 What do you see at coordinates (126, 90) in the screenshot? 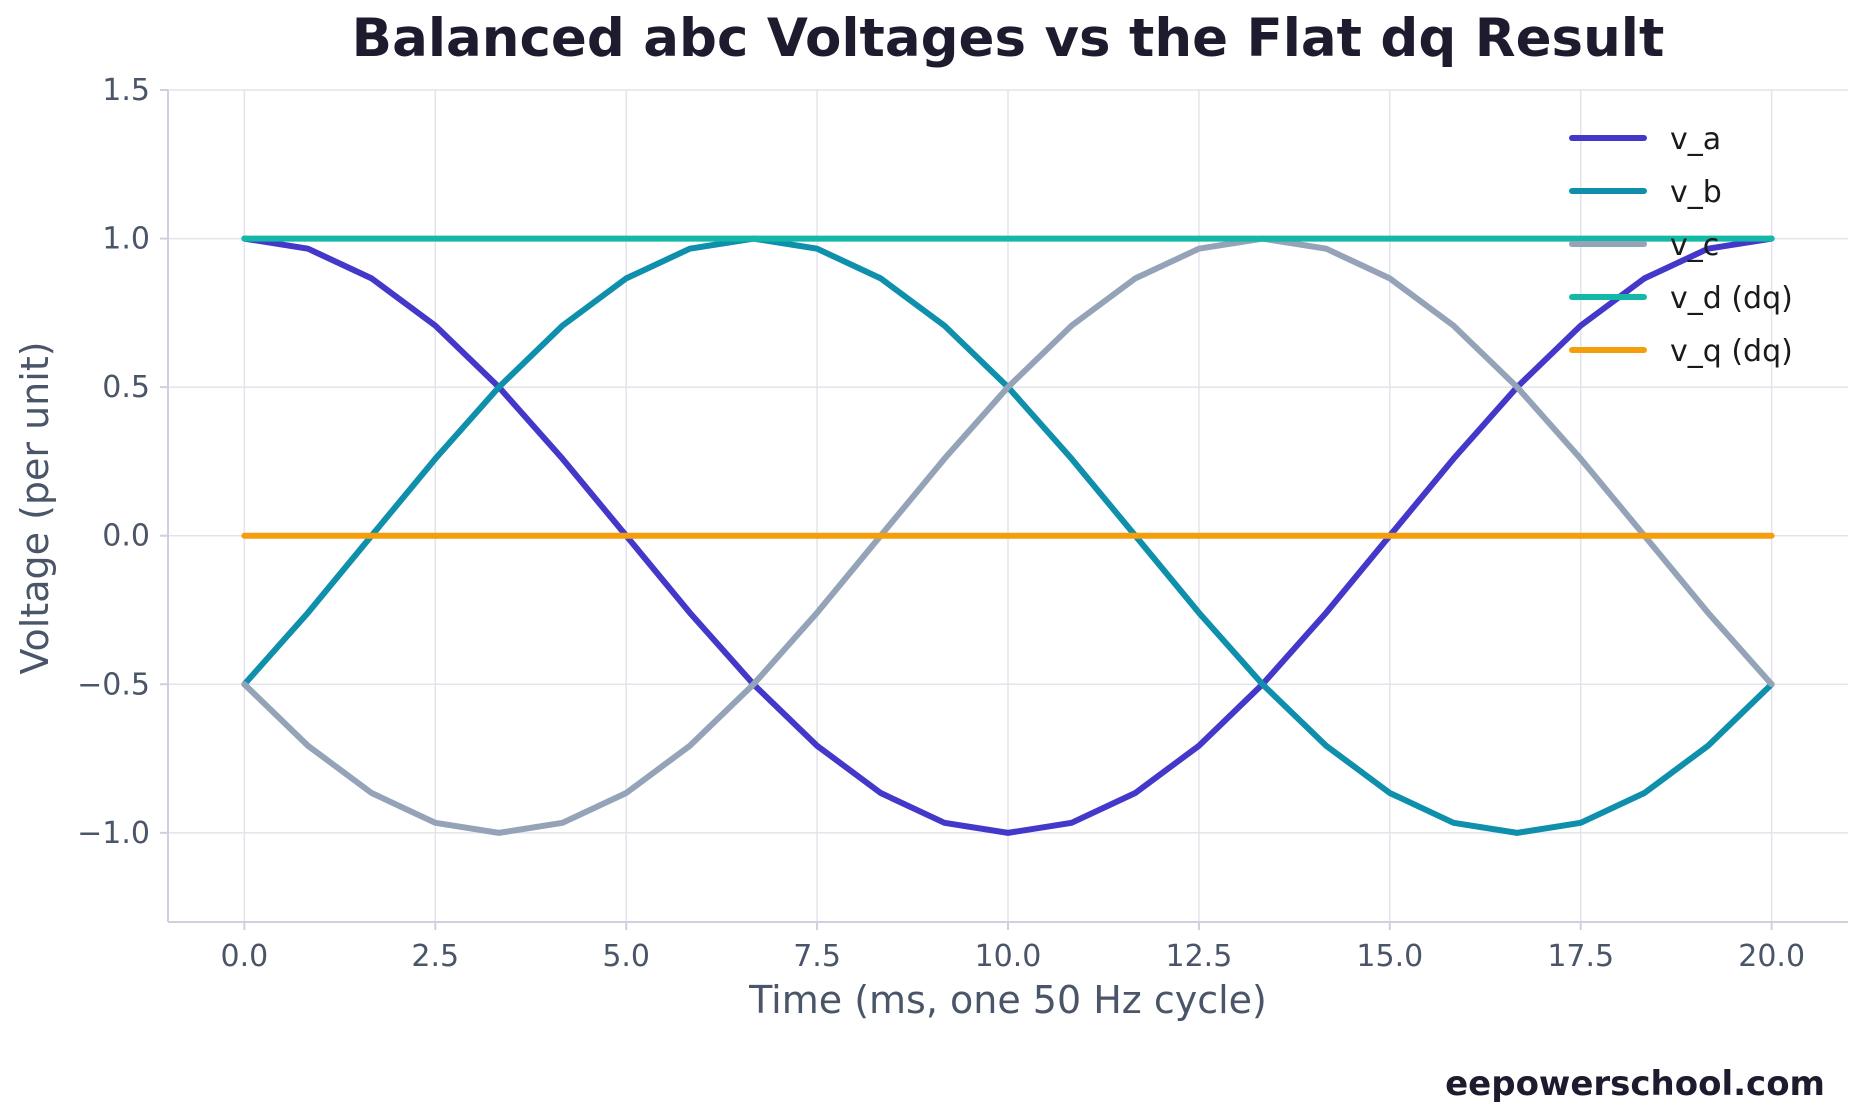
I see `y-tick-label: 1.5` at bounding box center [126, 90].